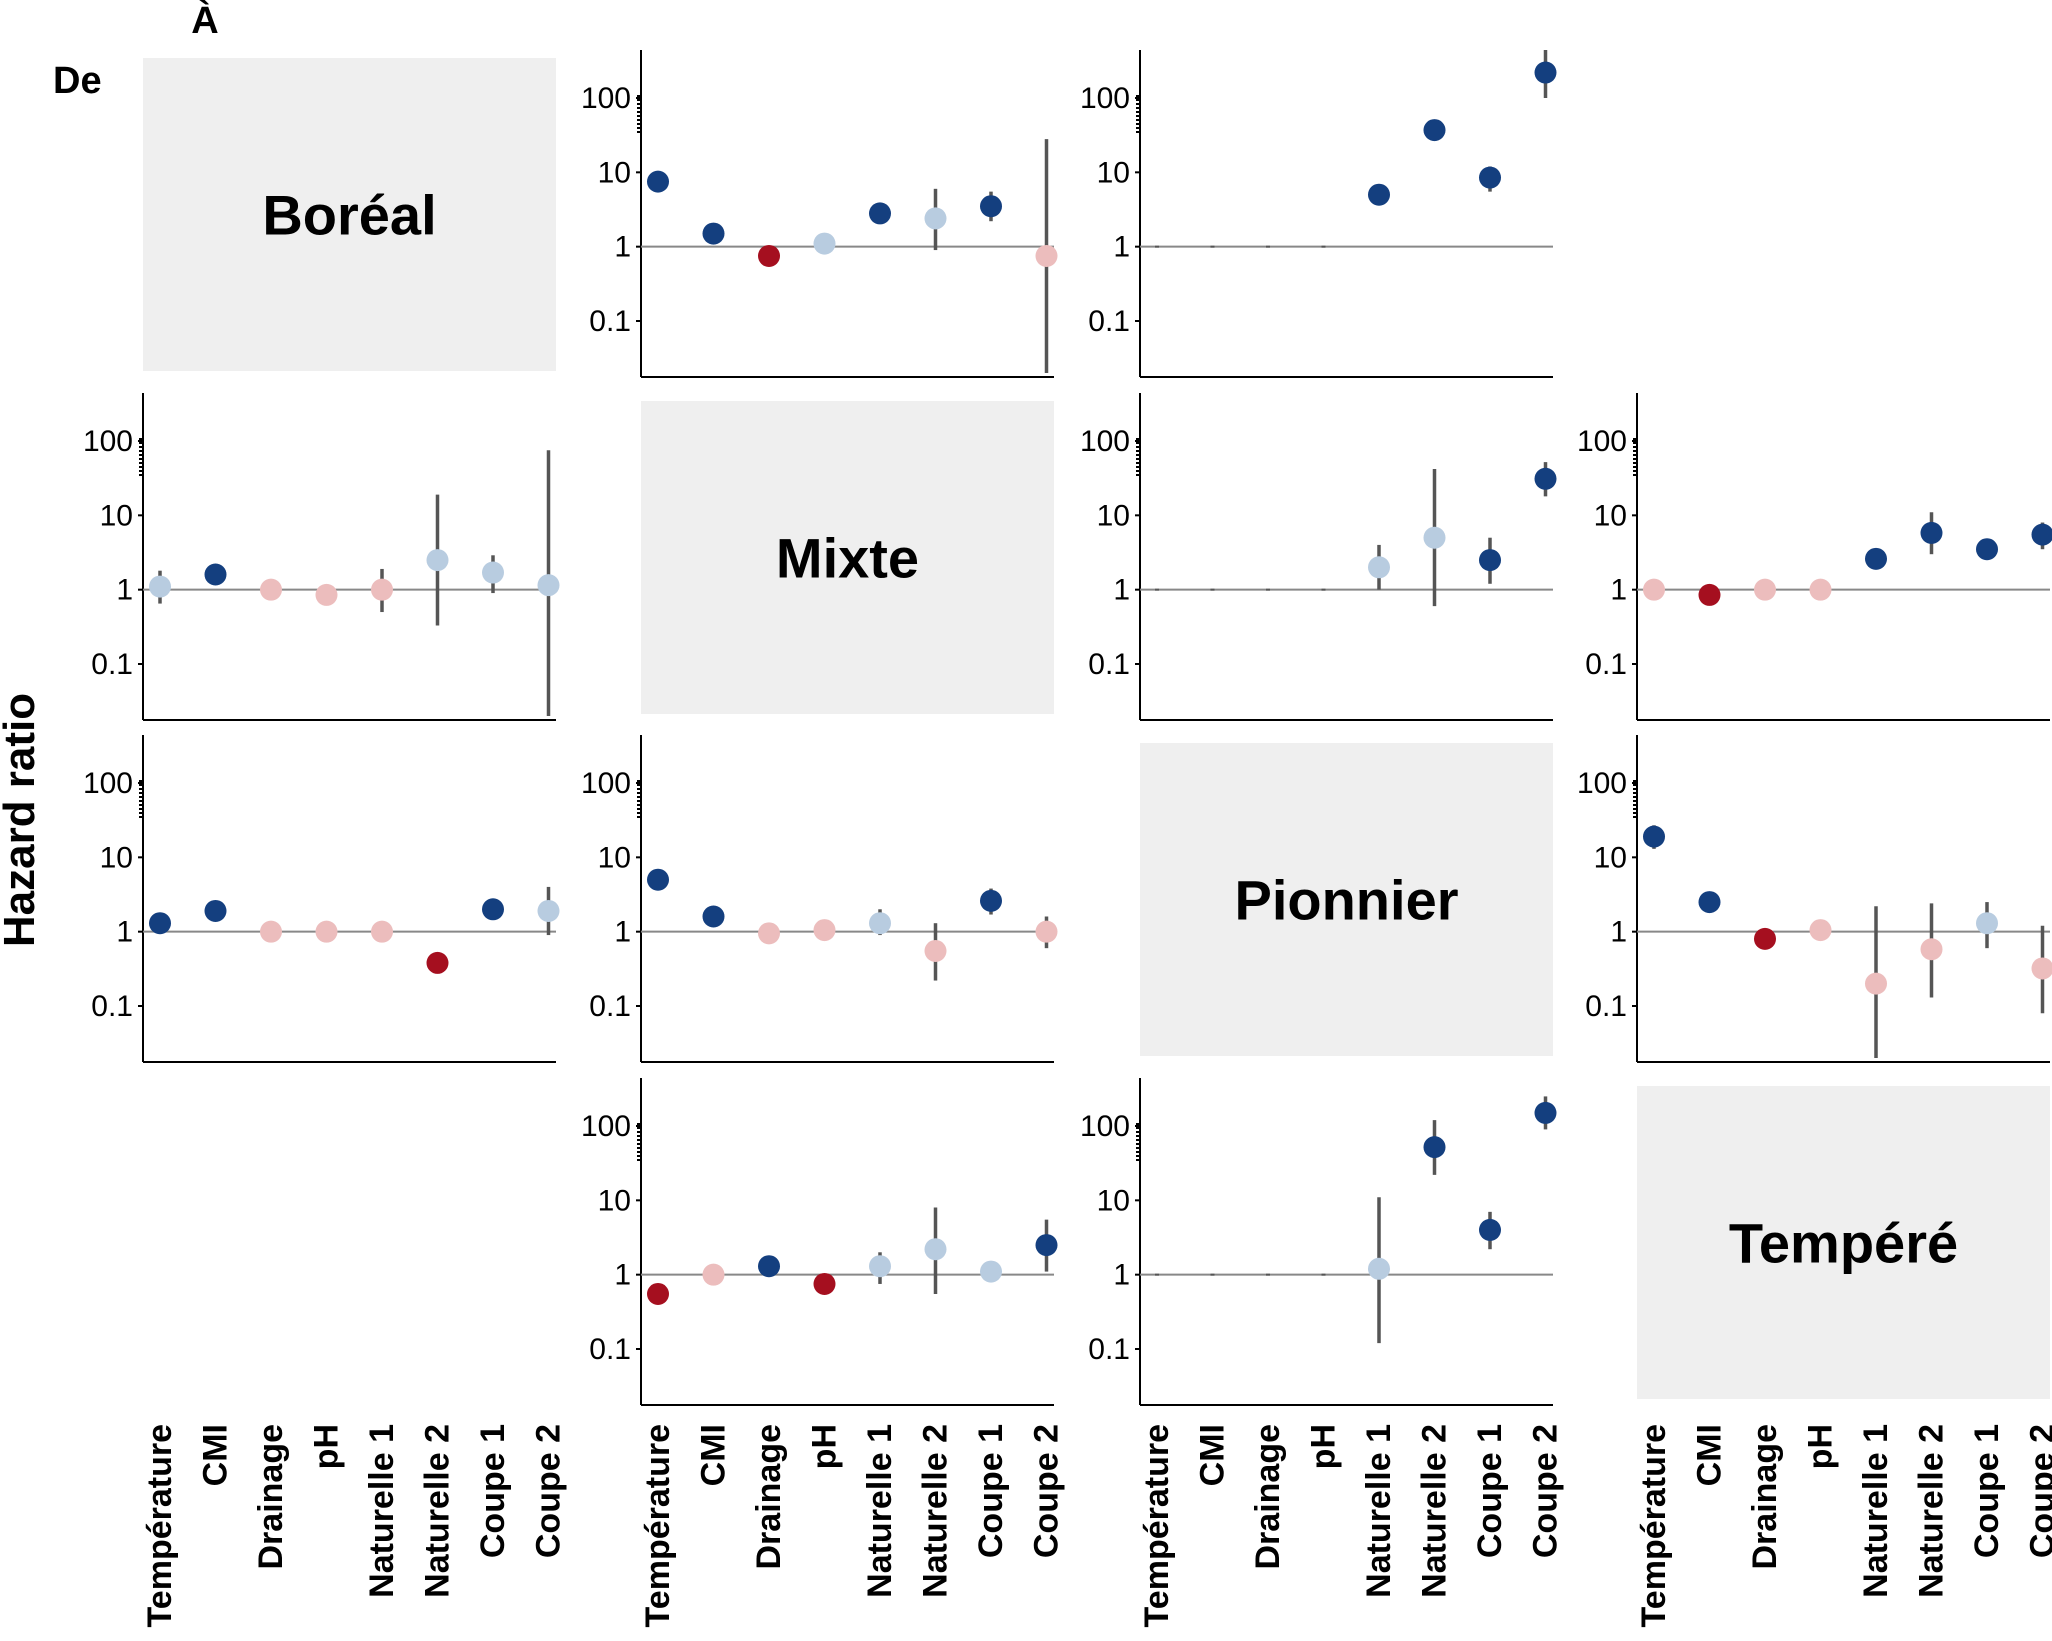 The width and height of the screenshot is (2052, 1641). What do you see at coordinates (204, 21) in the screenshot?
I see `to-header-label: À` at bounding box center [204, 21].